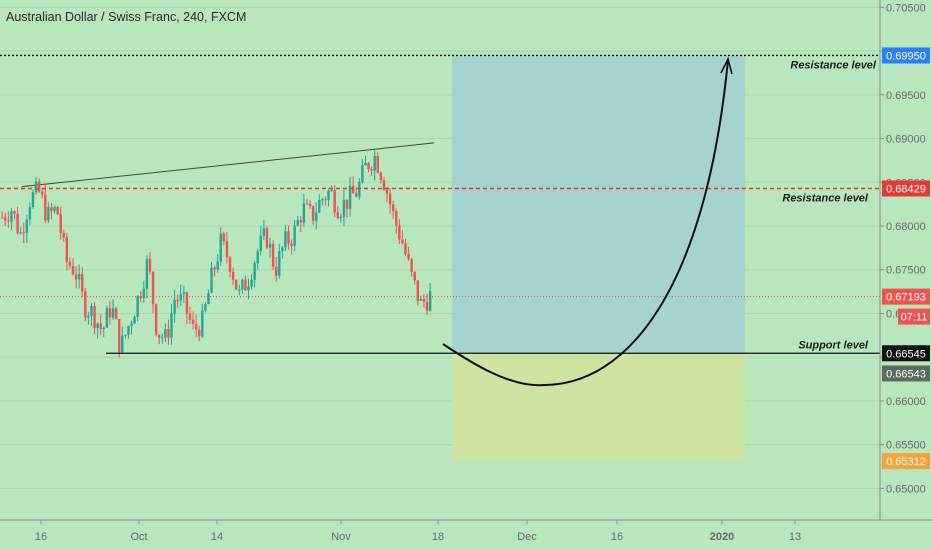 Image resolution: width=932 pixels, height=550 pixels. What do you see at coordinates (906, 227) in the screenshot?
I see `price-tick-label: 0.68000` at bounding box center [906, 227].